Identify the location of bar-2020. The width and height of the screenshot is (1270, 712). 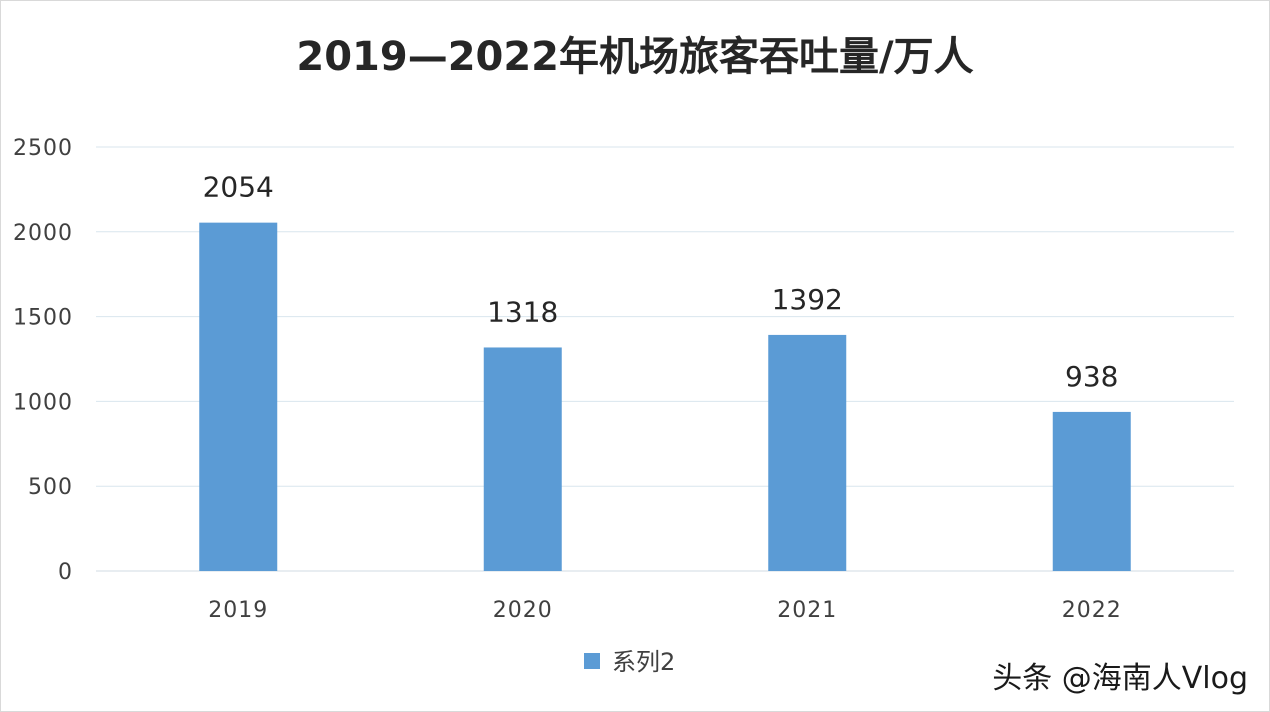
(522, 459).